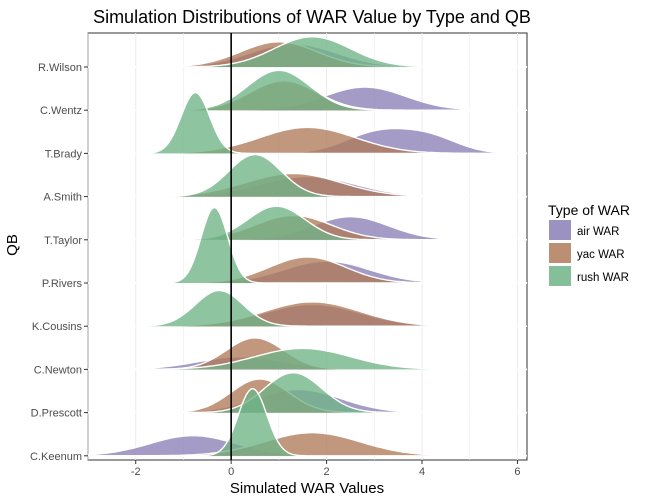 The image size is (651, 499). What do you see at coordinates (307, 185) in the screenshot?
I see `ridge-a-smith-yac-war` at bounding box center [307, 185].